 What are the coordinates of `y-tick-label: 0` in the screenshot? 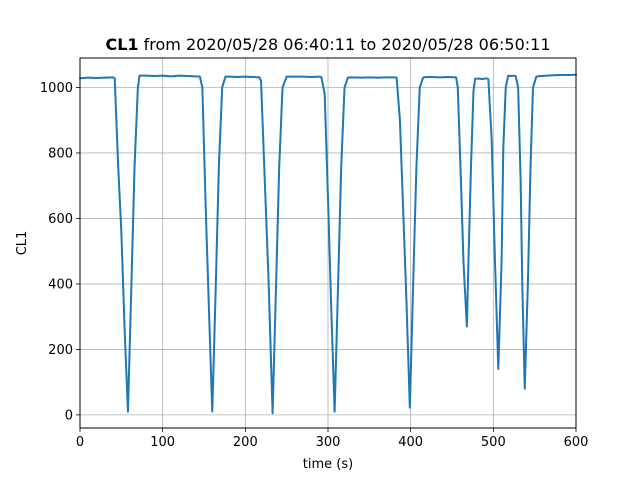 It's located at (69, 415).